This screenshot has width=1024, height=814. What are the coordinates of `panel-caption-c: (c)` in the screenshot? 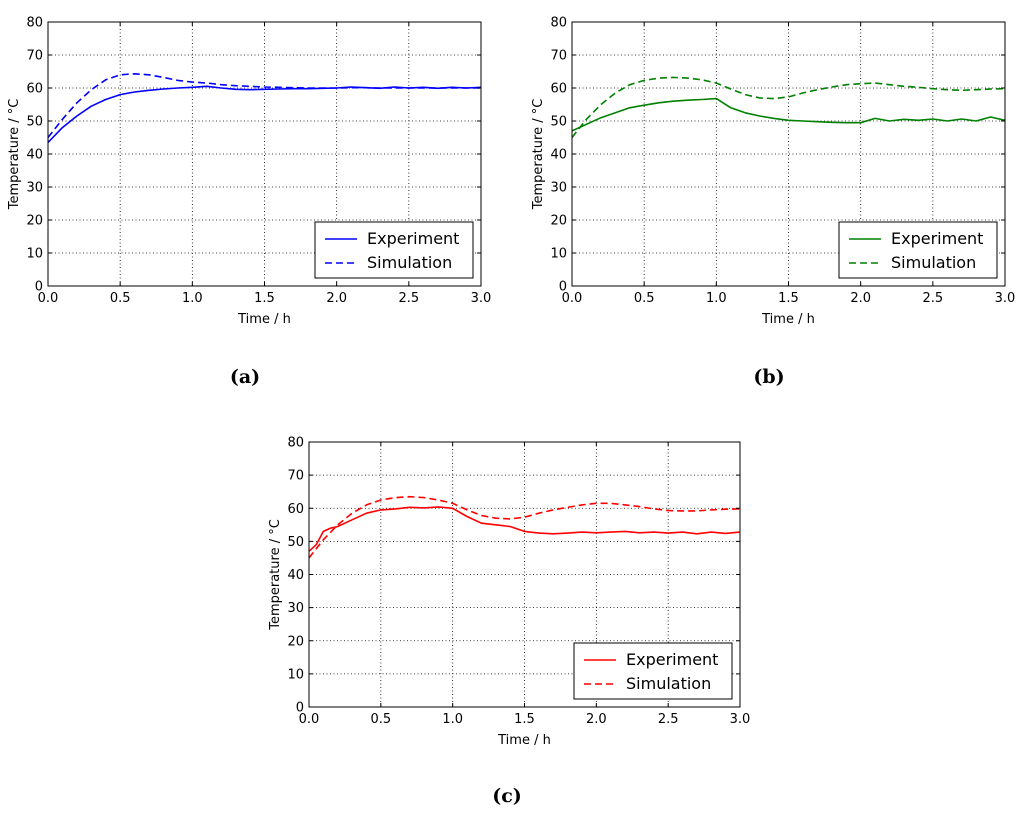 It's located at (507, 796).